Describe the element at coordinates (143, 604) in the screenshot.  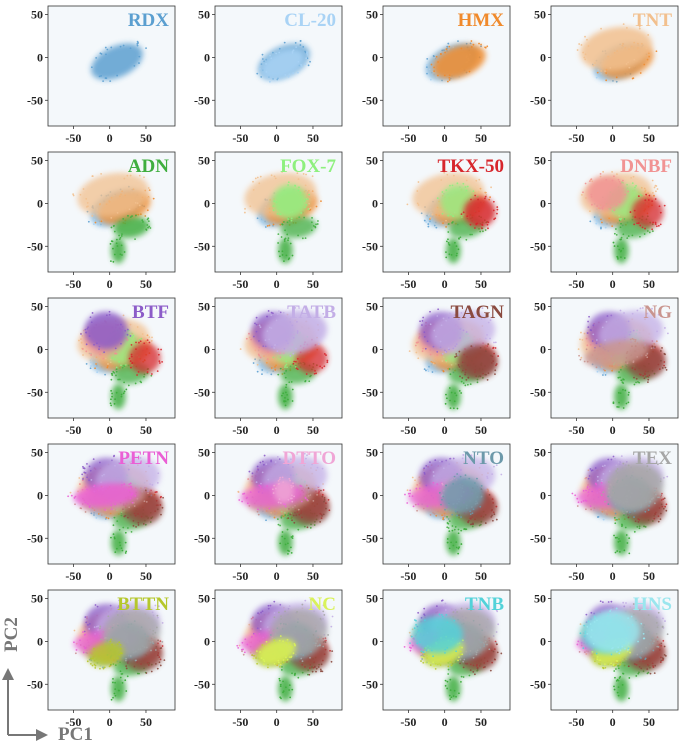
I see `panel-title: BTTN` at that location.